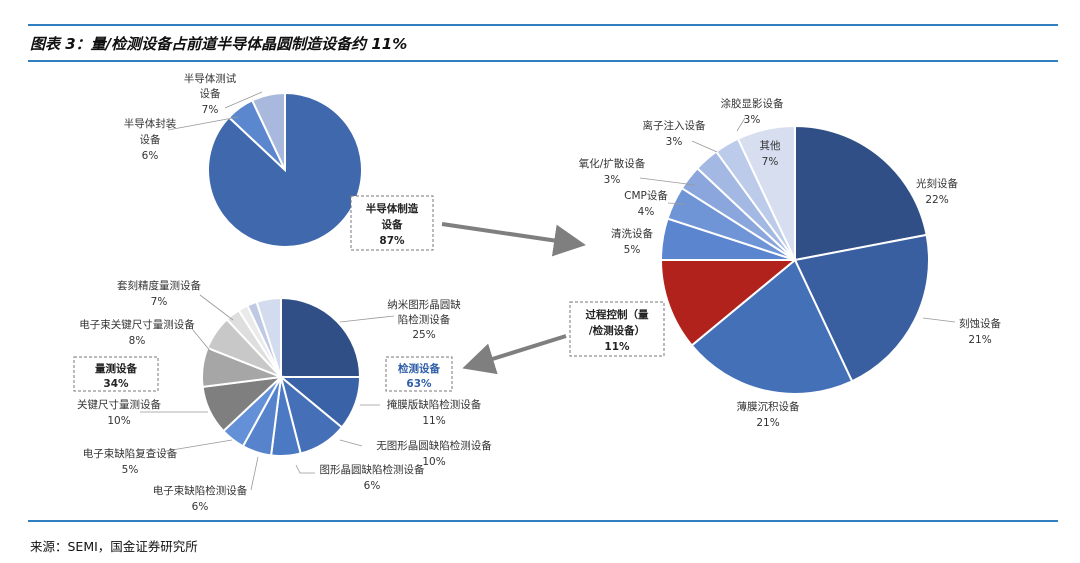 The image size is (1080, 563). Describe the element at coordinates (514, 354) in the screenshot. I see `arrow-to-metrology` at that location.